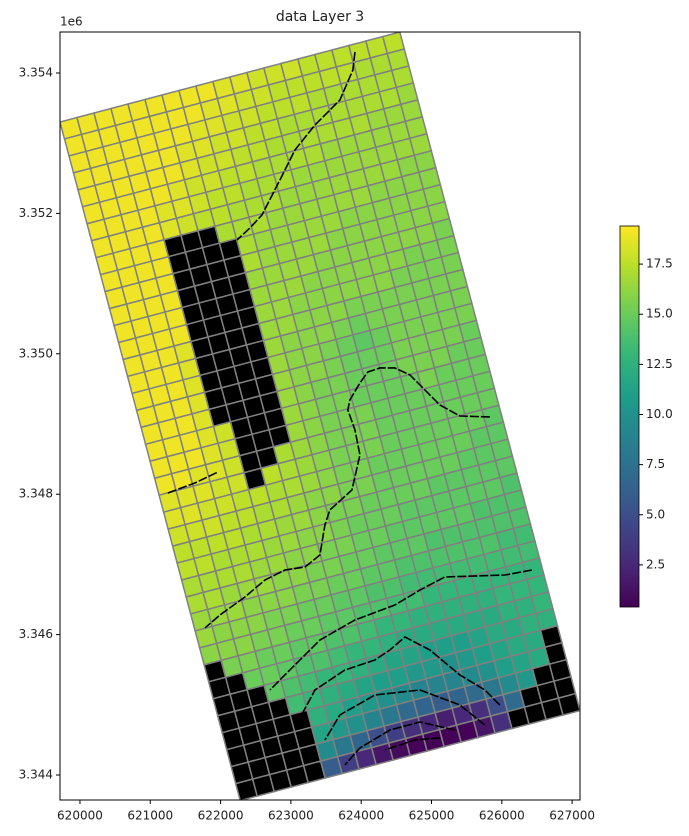  Describe the element at coordinates (659, 314) in the screenshot. I see `colorbar-tick-label: 15.0` at that location.